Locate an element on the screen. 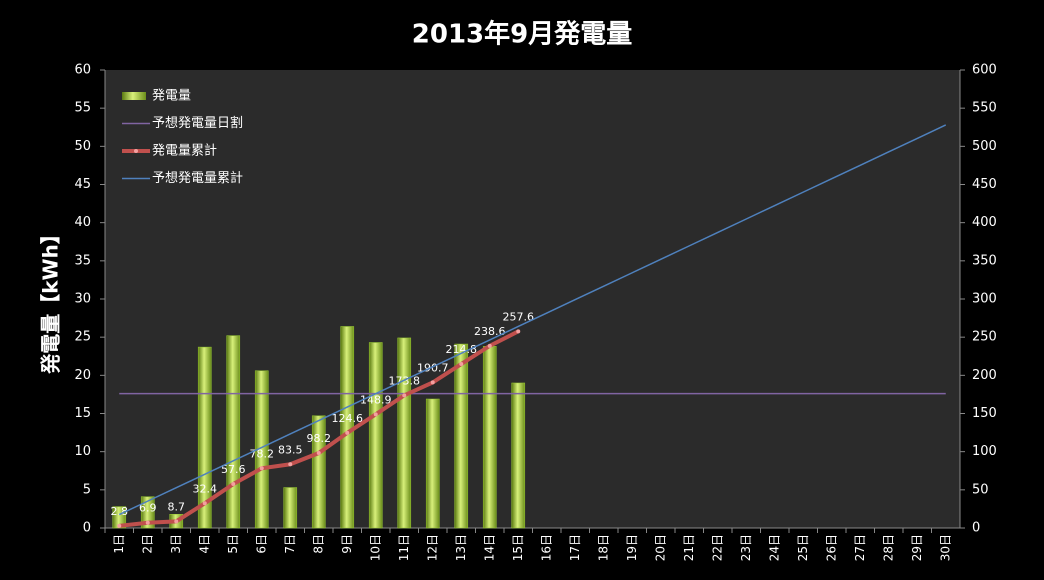 The image size is (1044, 580). y2-tick-label: 150 is located at coordinates (984, 413).